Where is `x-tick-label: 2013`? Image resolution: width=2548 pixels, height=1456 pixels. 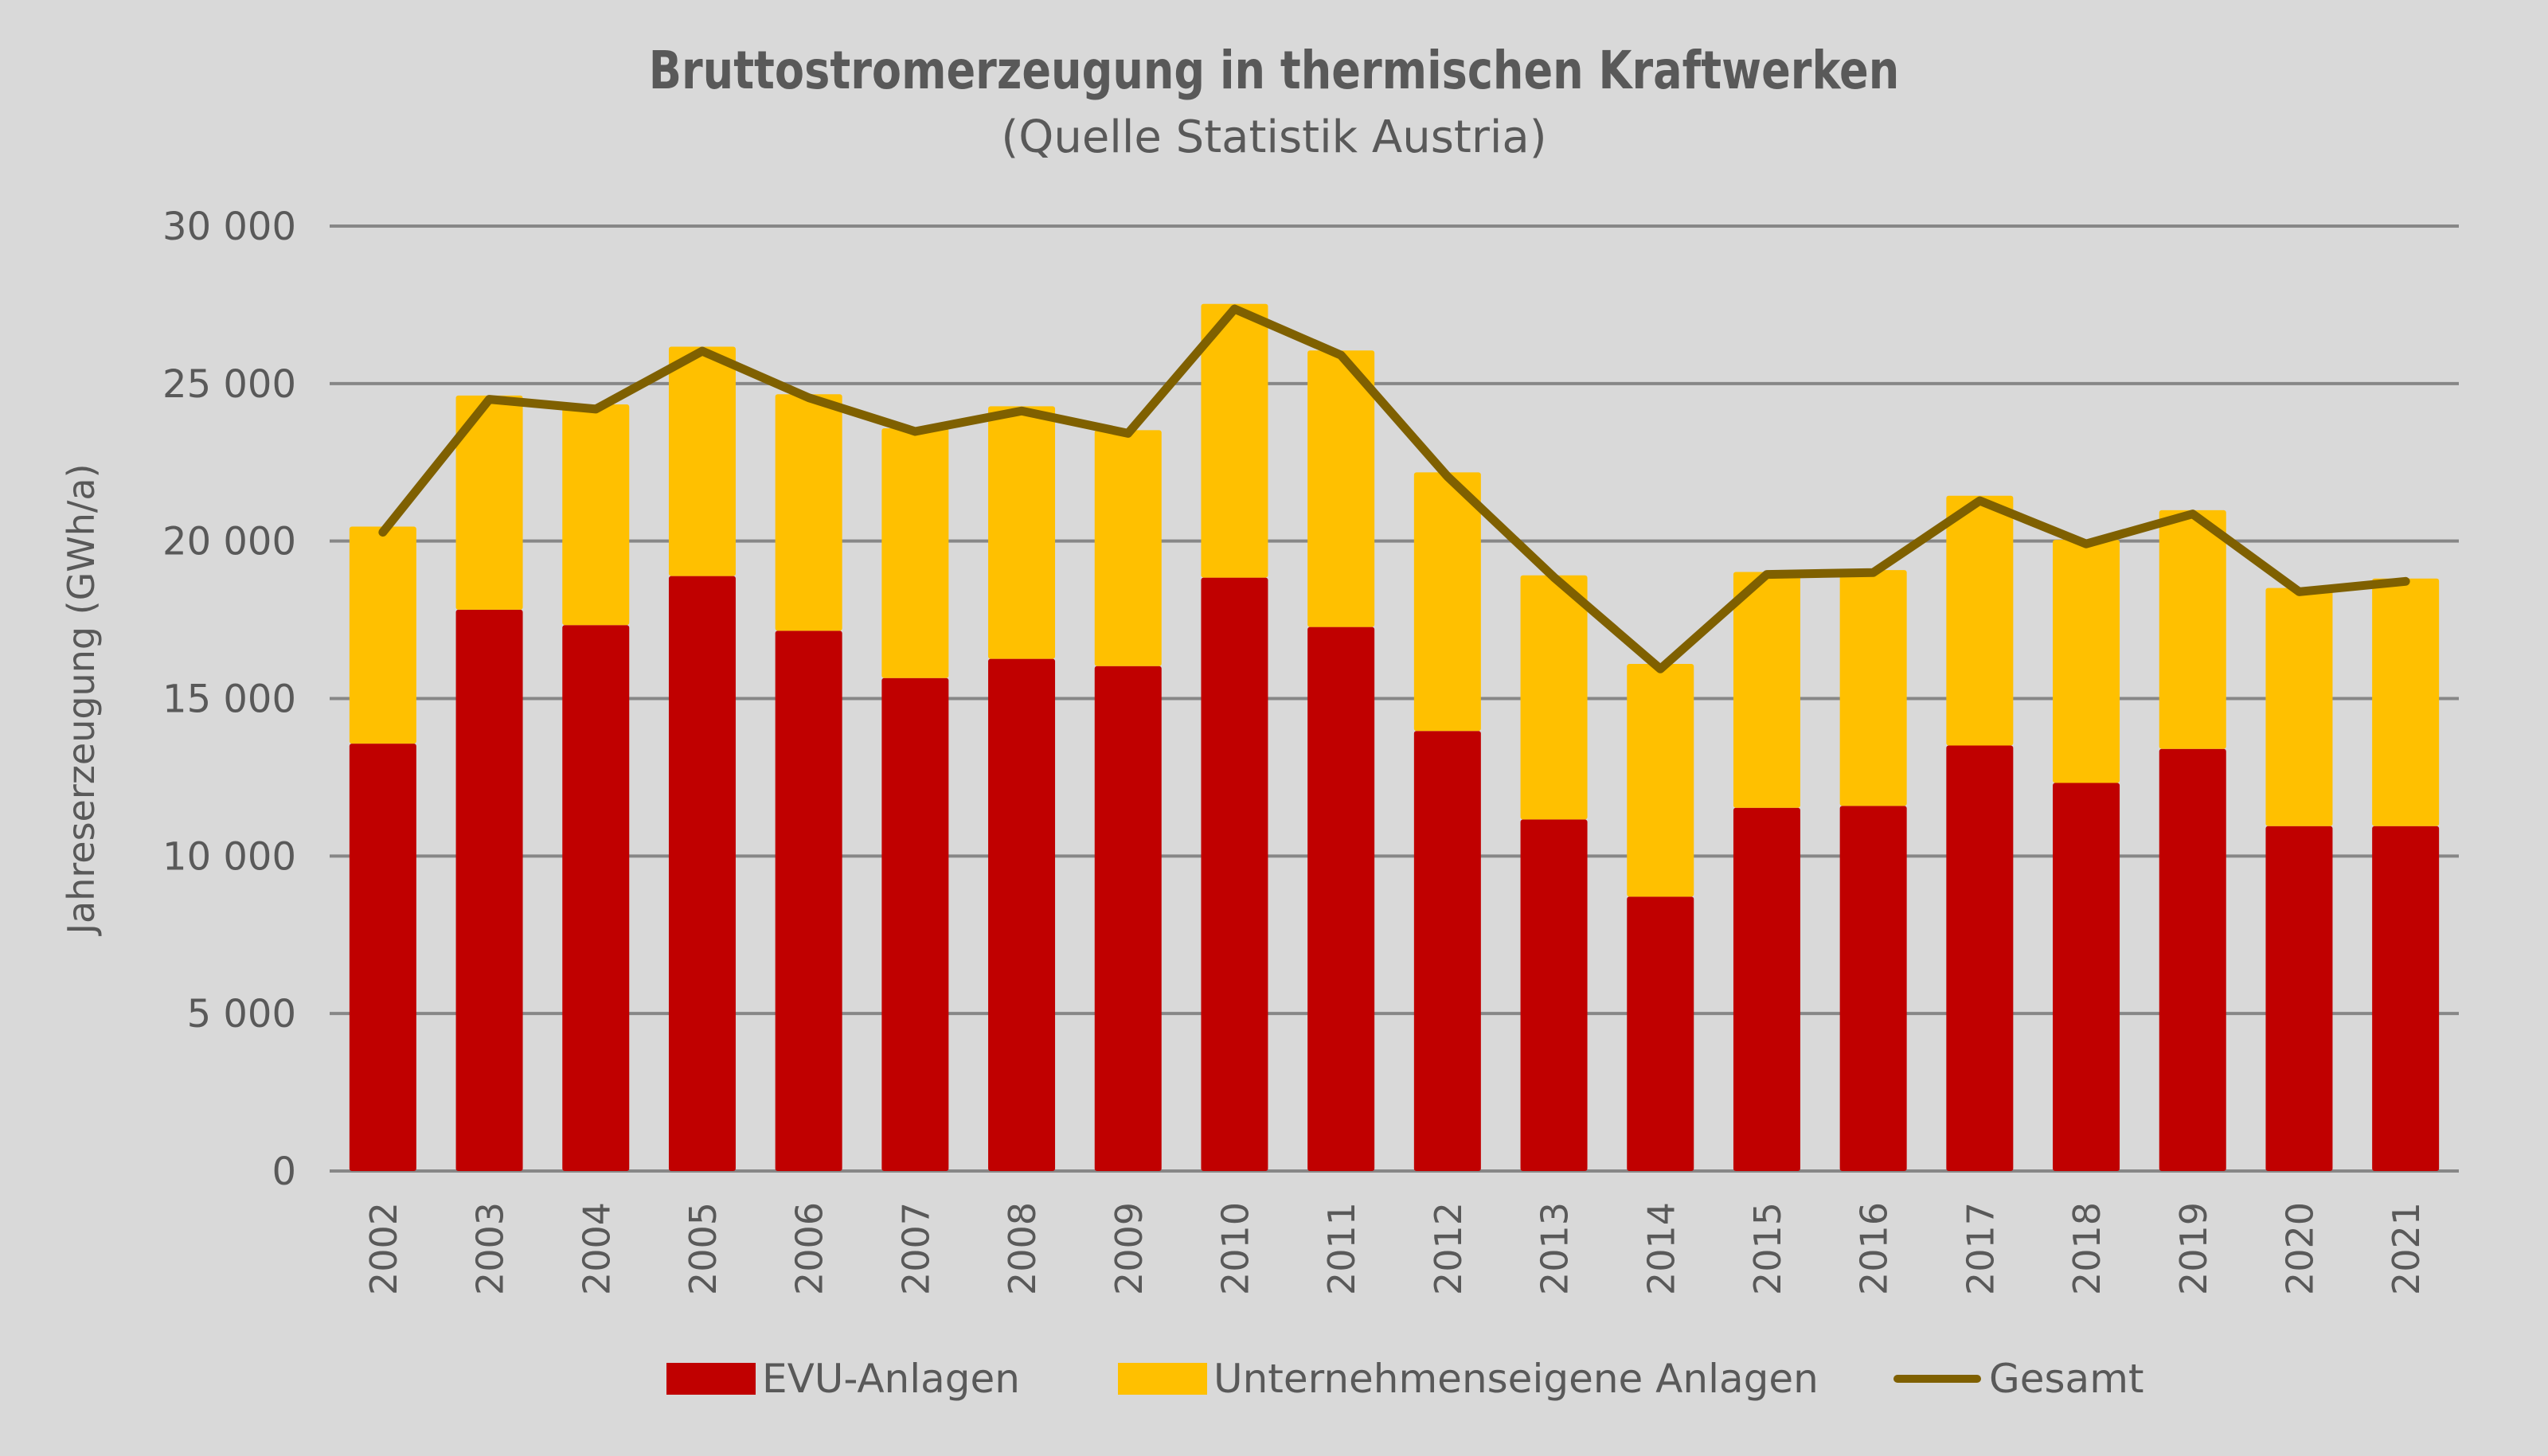
x-tick-label: 2013 is located at coordinates (1555, 1248).